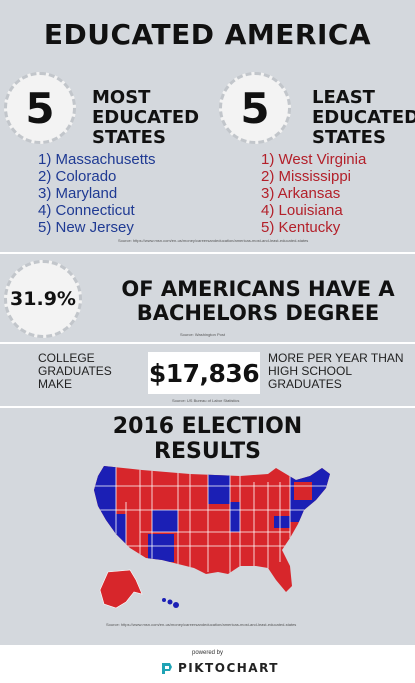 The image size is (415, 683). Describe the element at coordinates (165, 521) in the screenshot. I see `colorado-blue` at that location.